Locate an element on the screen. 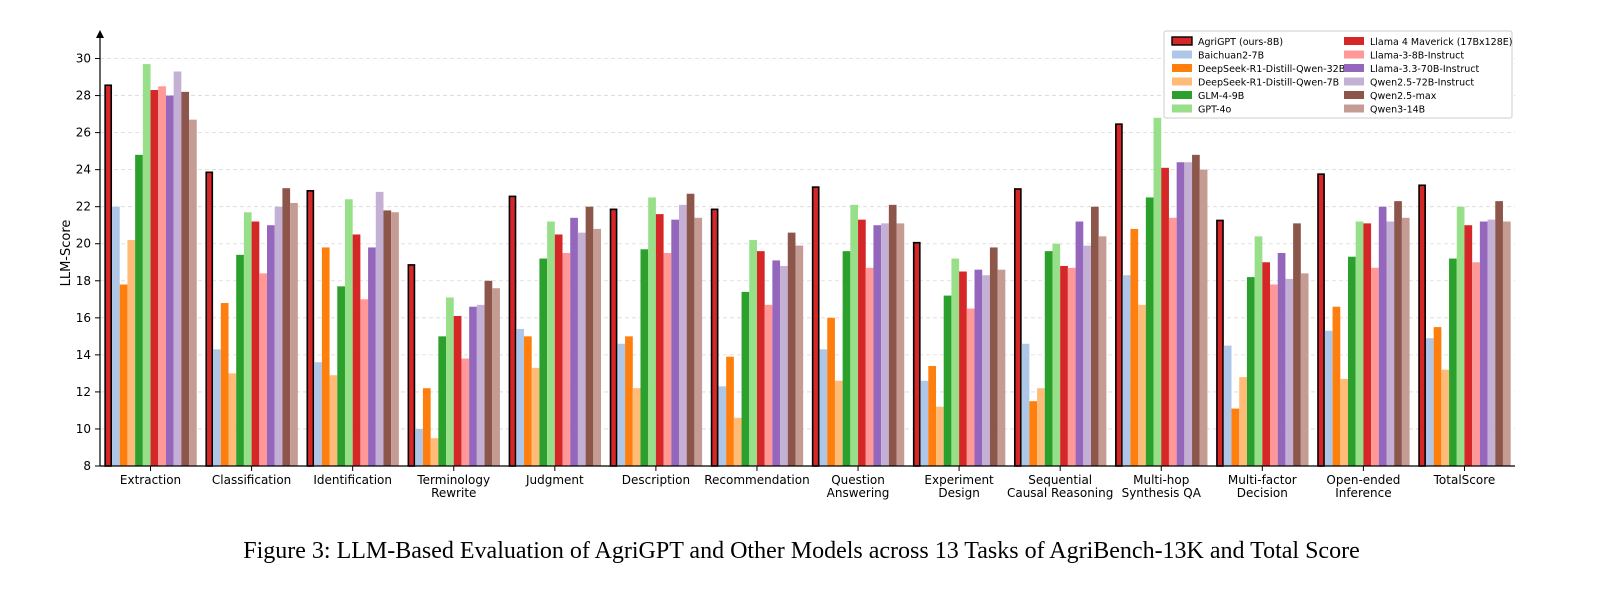  y-tick-label: 12 is located at coordinates (83, 392).